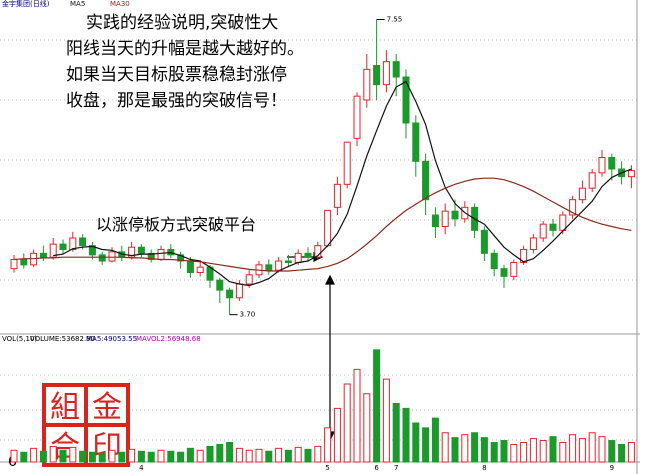 This screenshot has height=474, width=648. I want to click on note-line: 阳线当天的升幅是越大越好的。, so click(185, 49).